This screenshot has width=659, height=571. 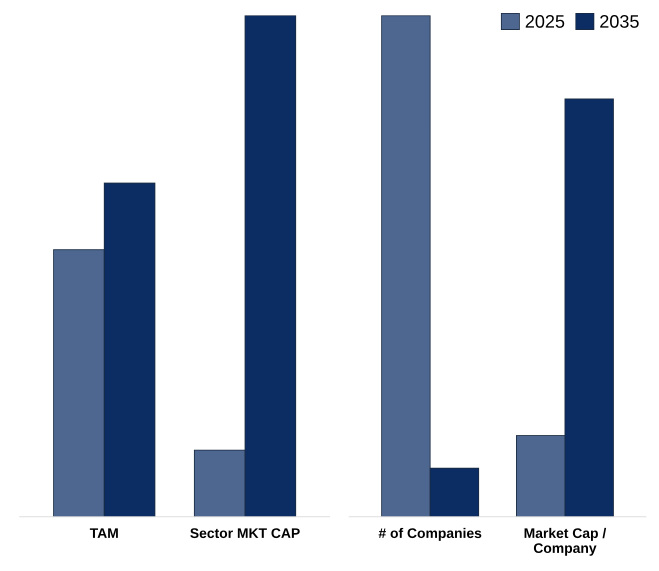 I want to click on x-tick-label: TAM, so click(x=104, y=533).